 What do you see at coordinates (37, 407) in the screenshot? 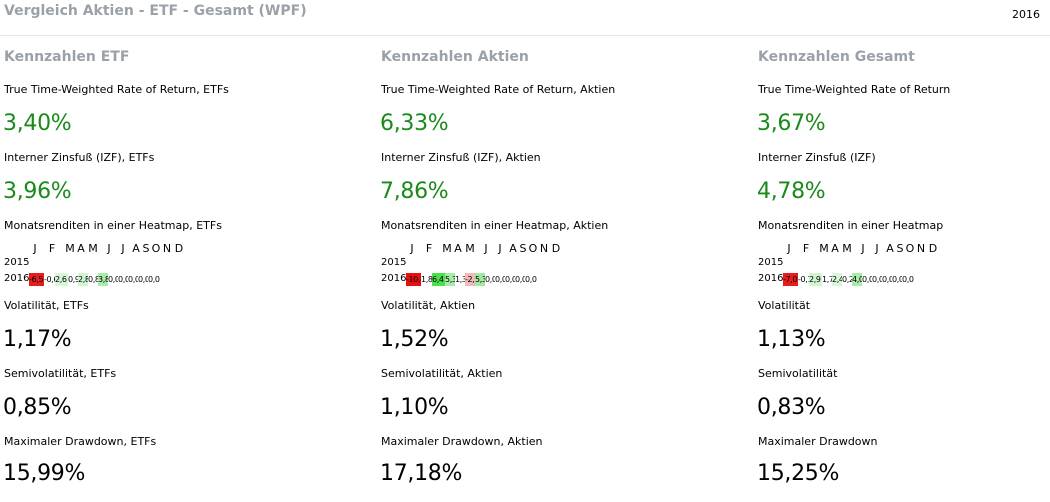
I see `semivolatility-value: 0,85%` at bounding box center [37, 407].